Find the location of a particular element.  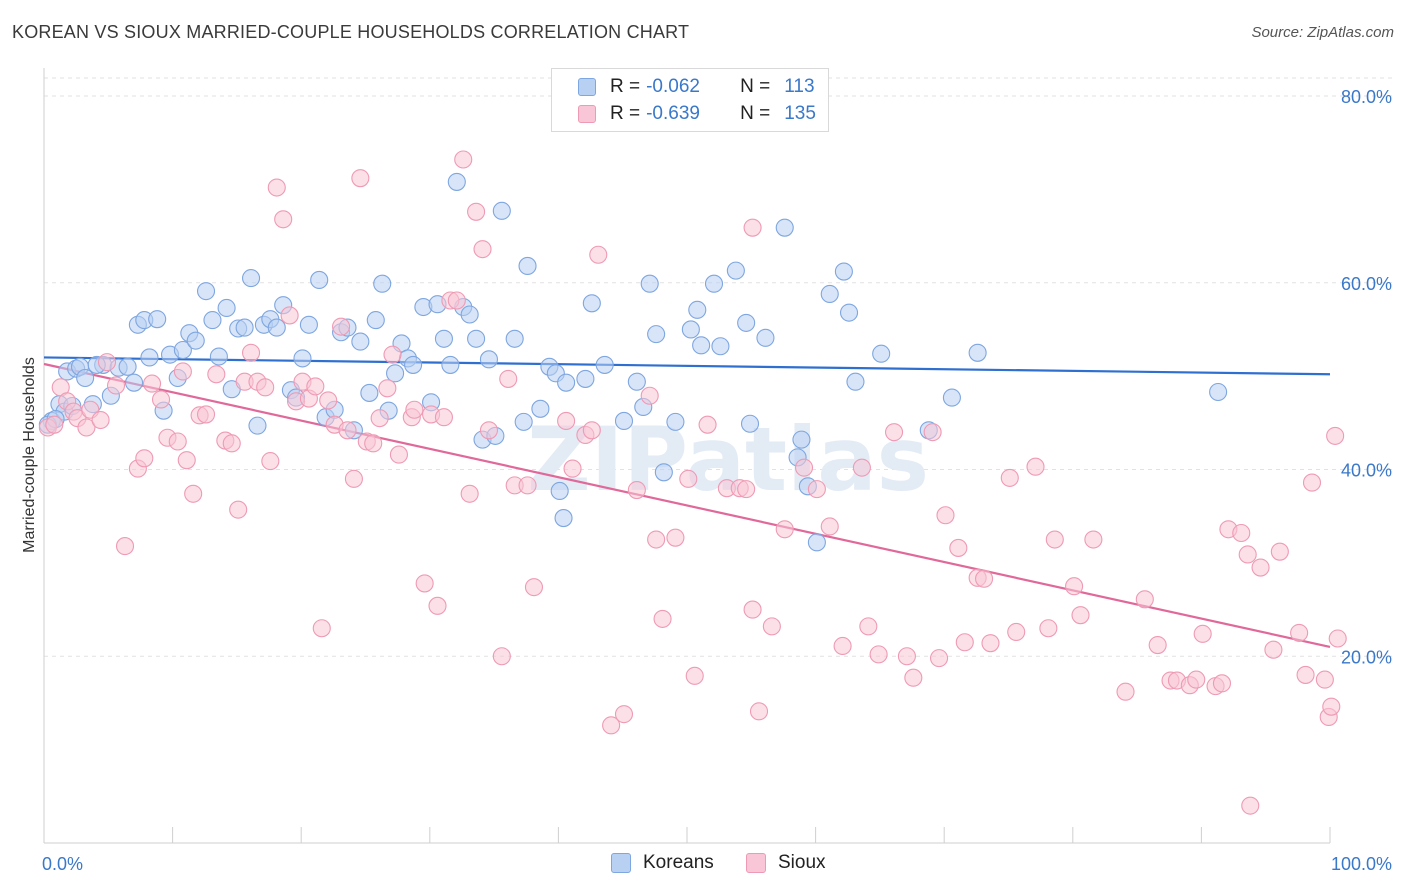

koreans-r-label: R = is located at coordinates (625, 86).